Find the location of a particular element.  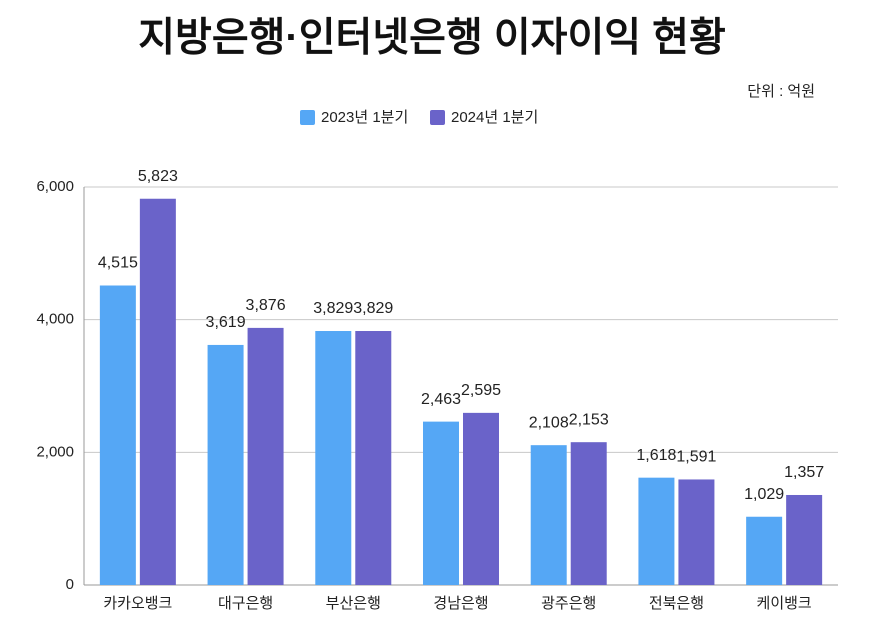

value-label: 2,463 is located at coordinates (441, 399).